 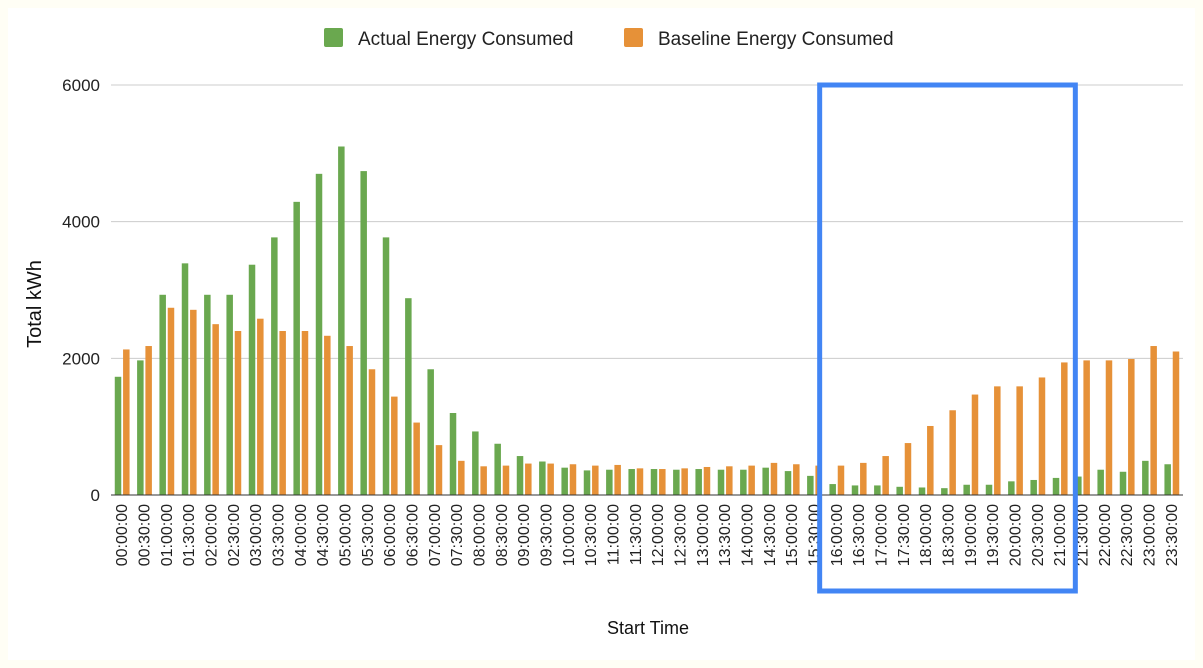 I want to click on x-tick-label: 00:30:00, so click(x=145, y=535).